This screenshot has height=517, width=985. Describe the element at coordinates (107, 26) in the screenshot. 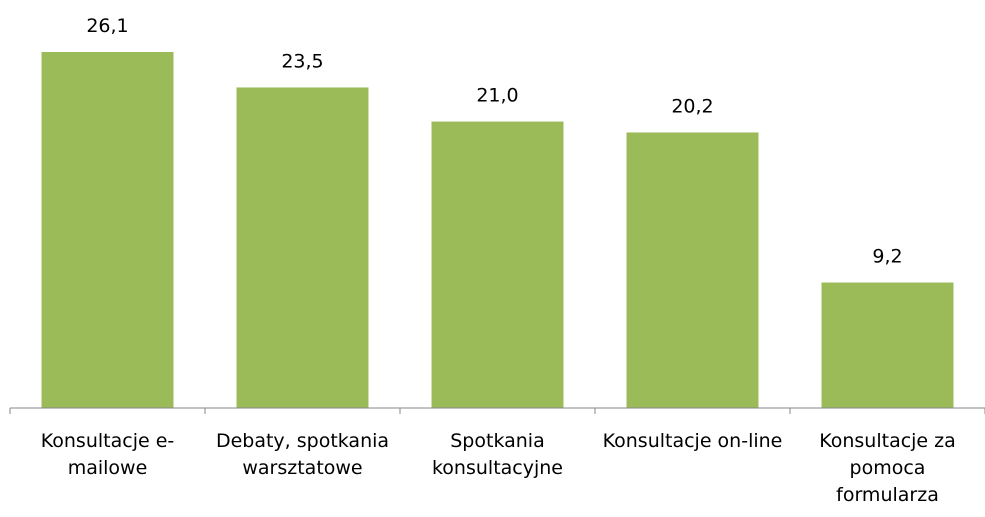

I see `value-label: 26,1` at that location.